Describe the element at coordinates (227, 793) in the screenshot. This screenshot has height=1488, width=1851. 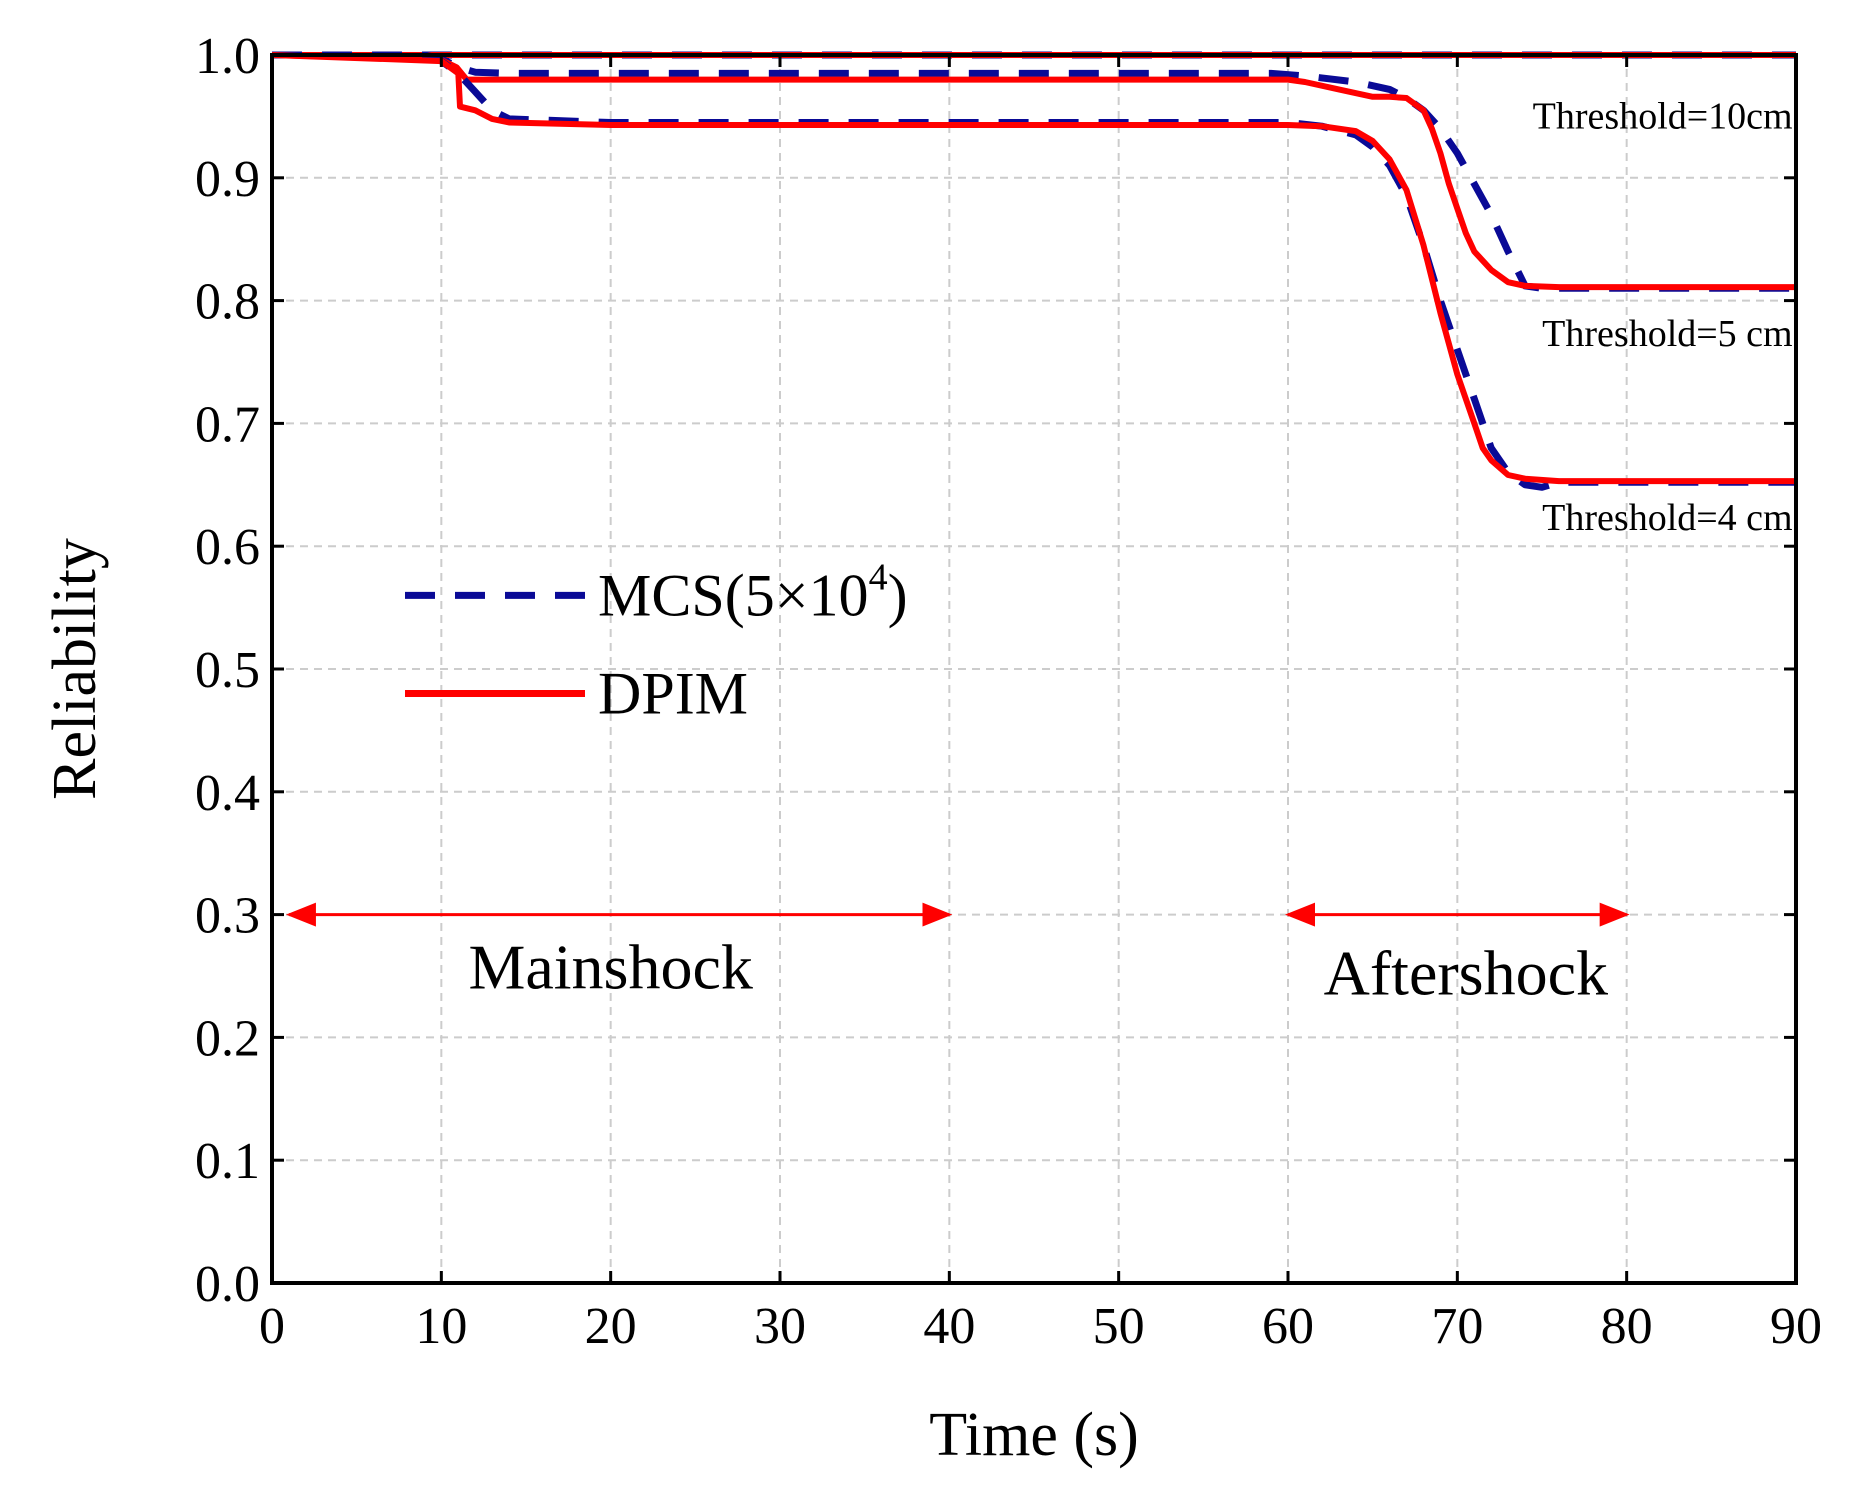
I see `y-tick-label: 0.4` at that location.